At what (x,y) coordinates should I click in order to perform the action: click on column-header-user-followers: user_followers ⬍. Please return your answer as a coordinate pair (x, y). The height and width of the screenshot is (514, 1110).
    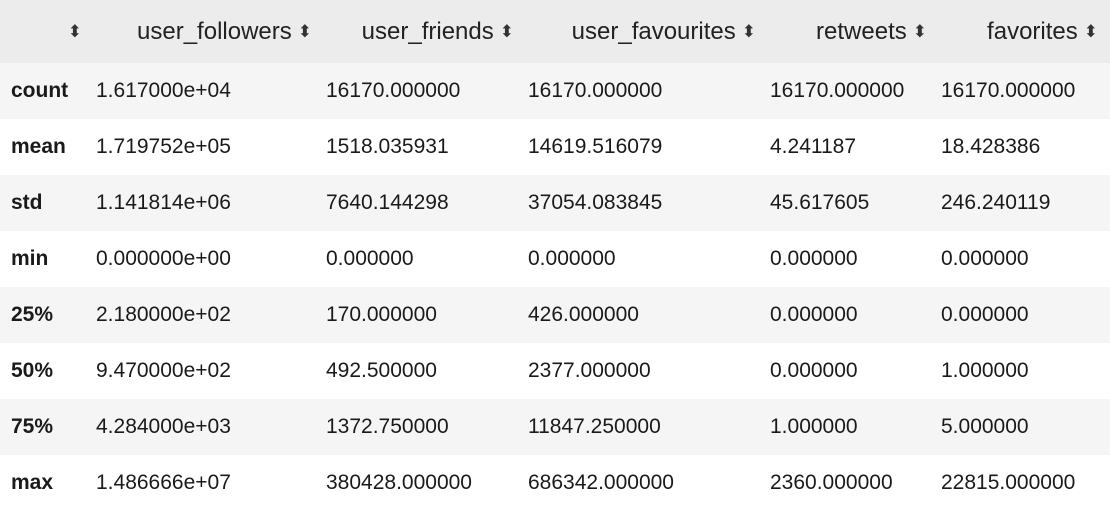
    Looking at the image, I should click on (209, 31).